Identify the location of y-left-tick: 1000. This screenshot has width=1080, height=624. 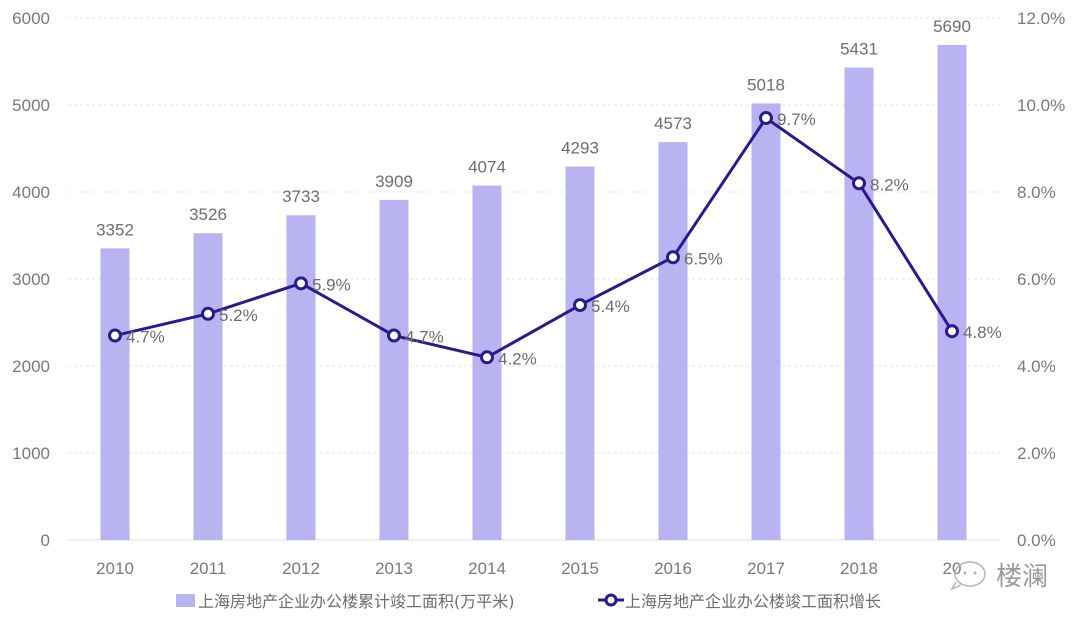
(31, 453).